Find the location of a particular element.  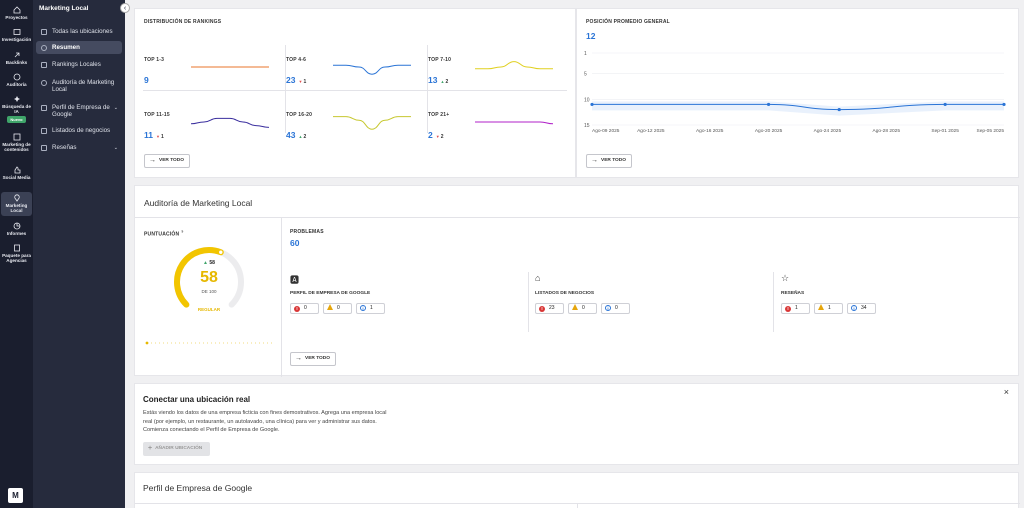

sidebar-item-listings: Listados de negocios is located at coordinates (79, 130).